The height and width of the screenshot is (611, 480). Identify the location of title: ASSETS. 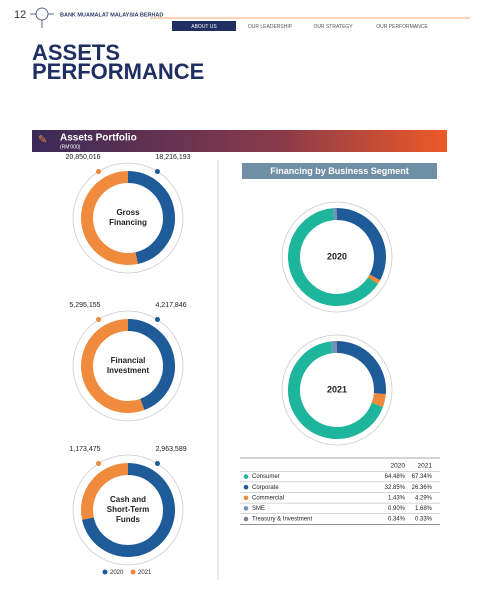
(76, 52).